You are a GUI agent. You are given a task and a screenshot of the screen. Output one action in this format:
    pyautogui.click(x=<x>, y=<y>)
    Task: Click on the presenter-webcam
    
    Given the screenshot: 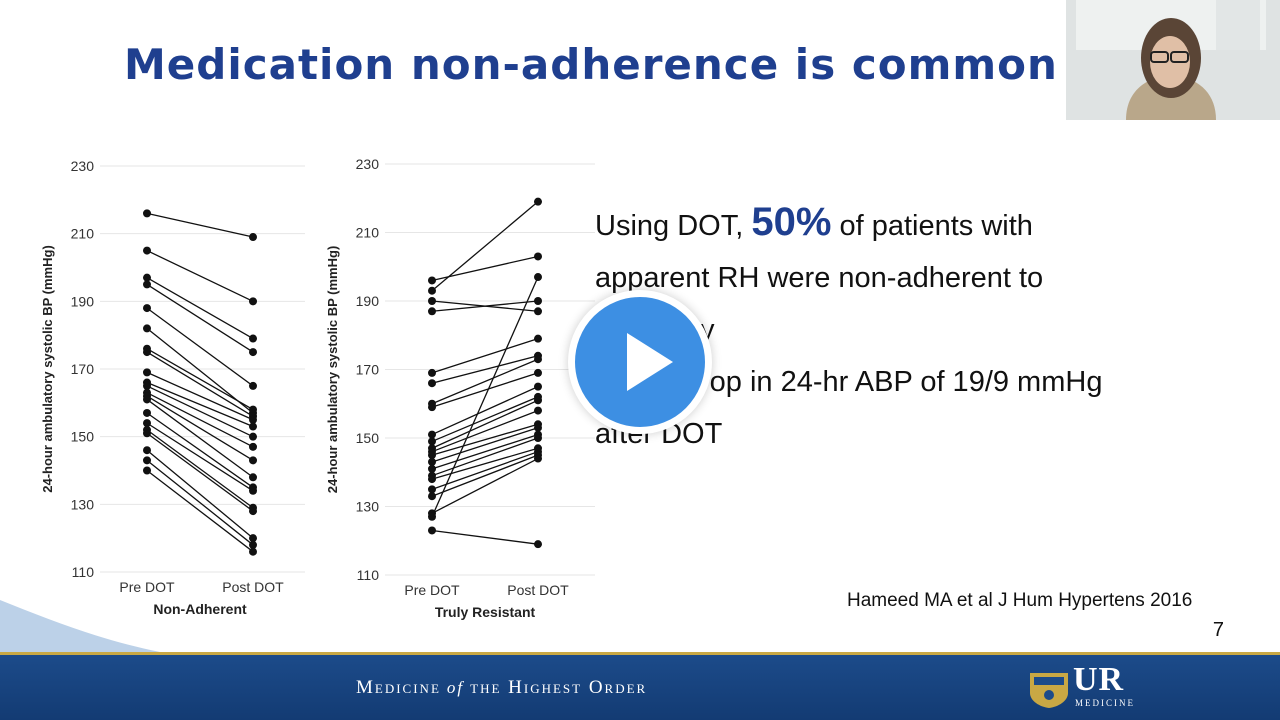 What is the action you would take?
    pyautogui.click(x=1173, y=60)
    